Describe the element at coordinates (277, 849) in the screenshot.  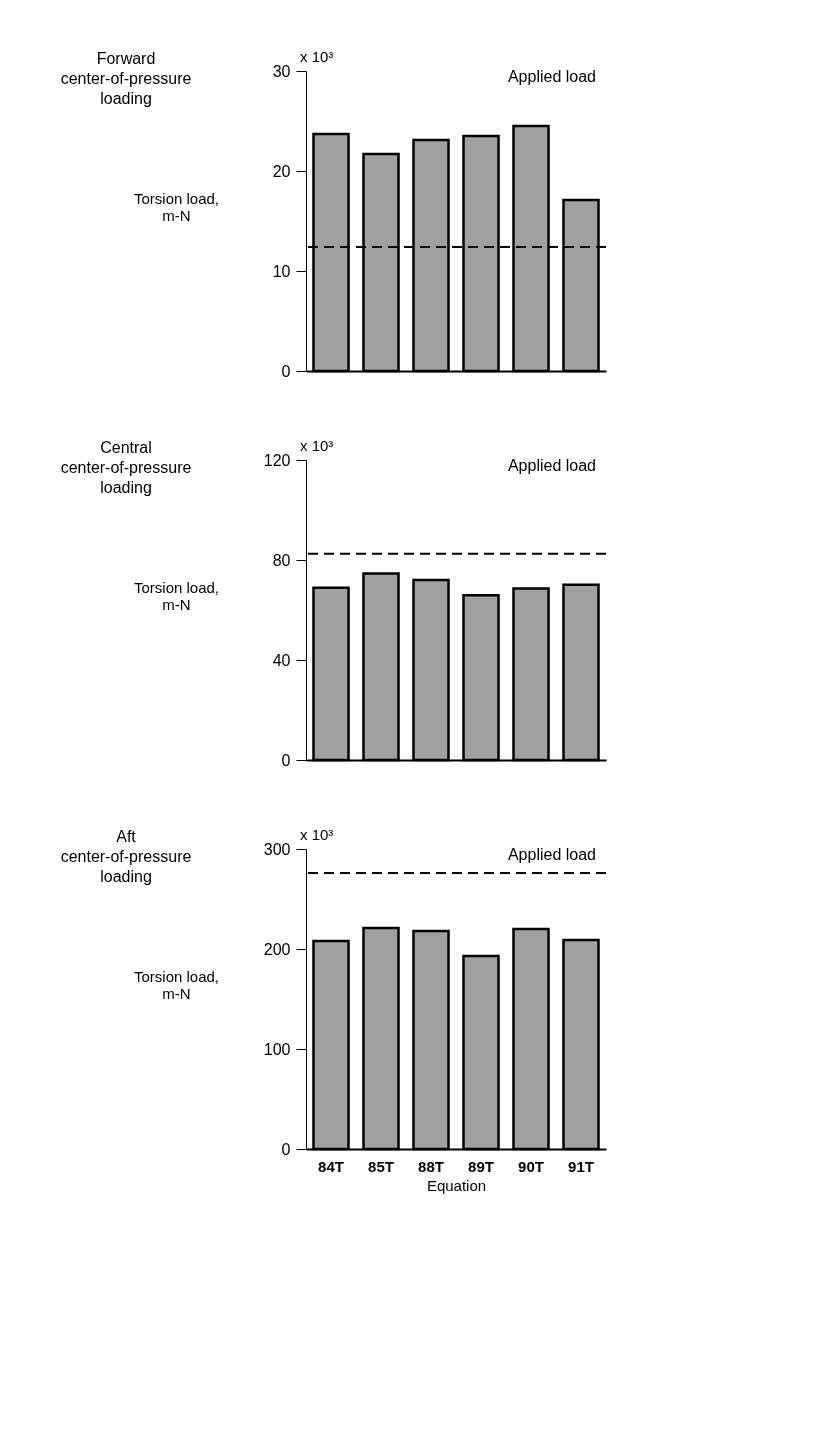
I see `y-tick-label: 300` at that location.